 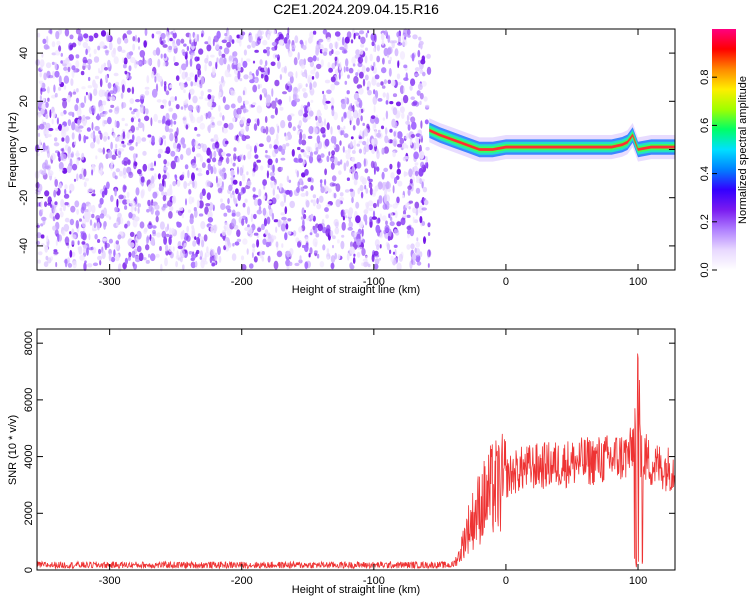 I want to click on snr-x-tick-label: -100, so click(x=374, y=581).